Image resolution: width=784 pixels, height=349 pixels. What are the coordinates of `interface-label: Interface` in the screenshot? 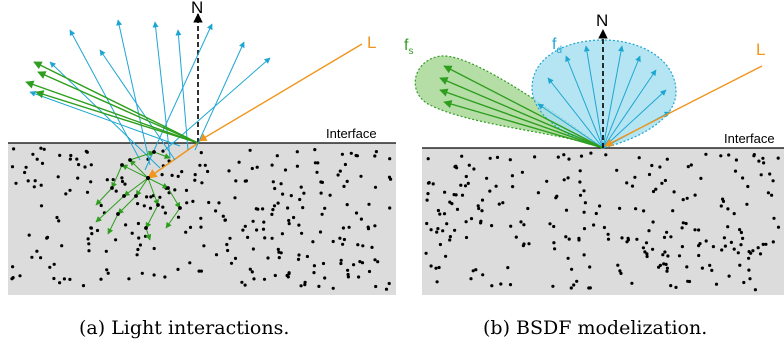 It's located at (749, 138).